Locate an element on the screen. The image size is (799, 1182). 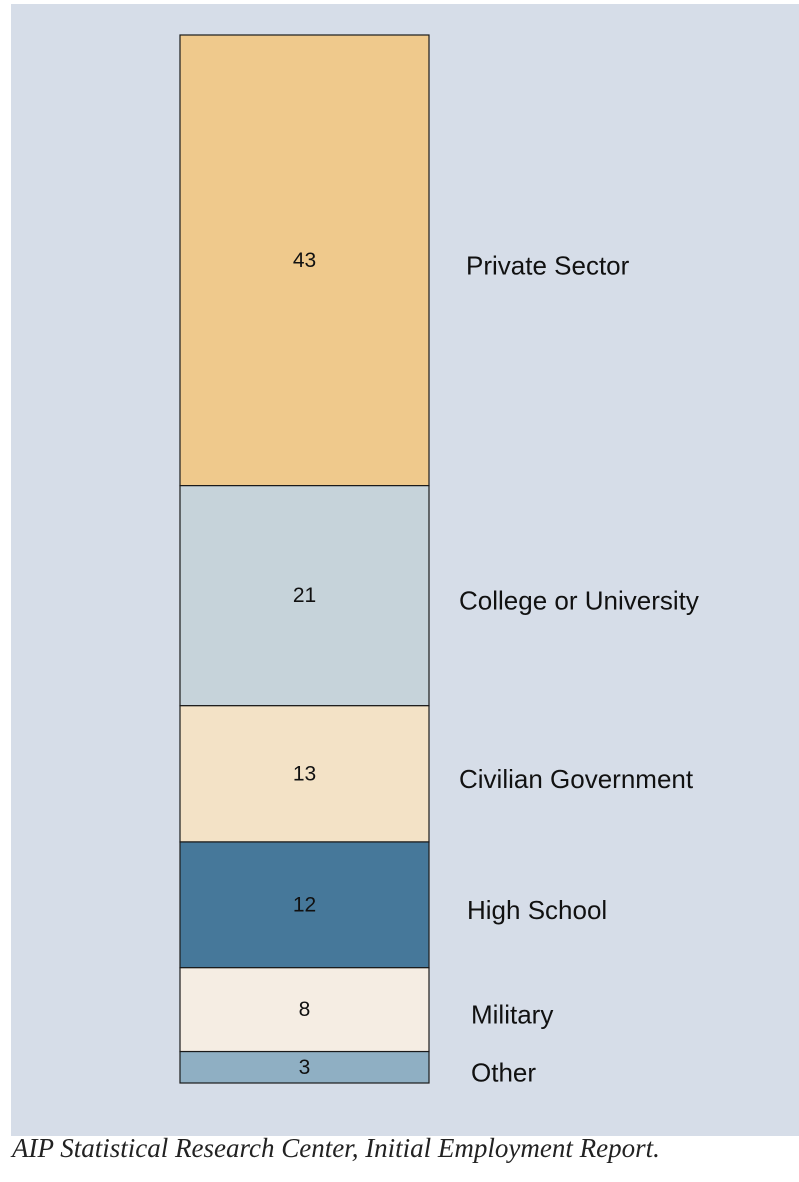
value-label-other: 3 is located at coordinates (305, 1067).